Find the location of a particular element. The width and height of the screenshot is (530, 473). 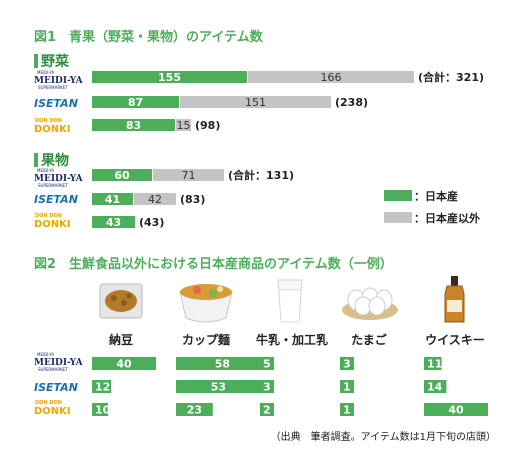

fruit-meidiya-other-value: 71 is located at coordinates (189, 175).